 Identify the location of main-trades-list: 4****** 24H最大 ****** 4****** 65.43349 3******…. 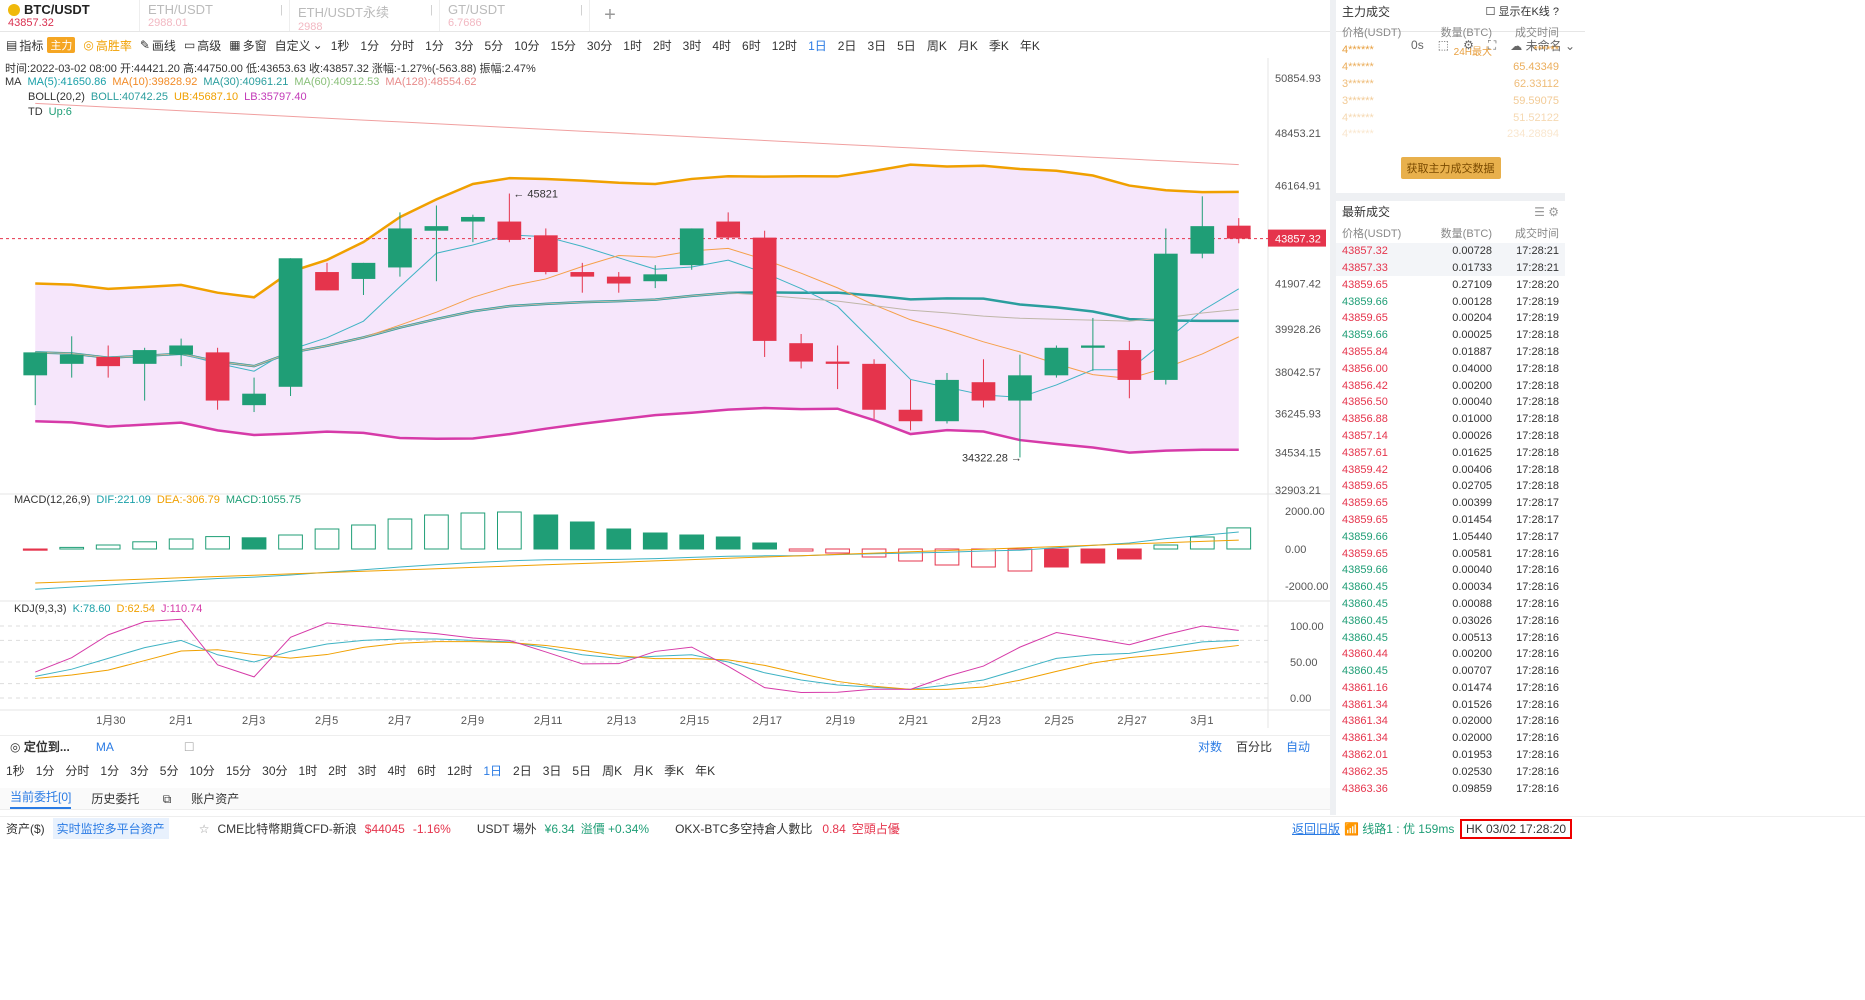
(1450, 92).